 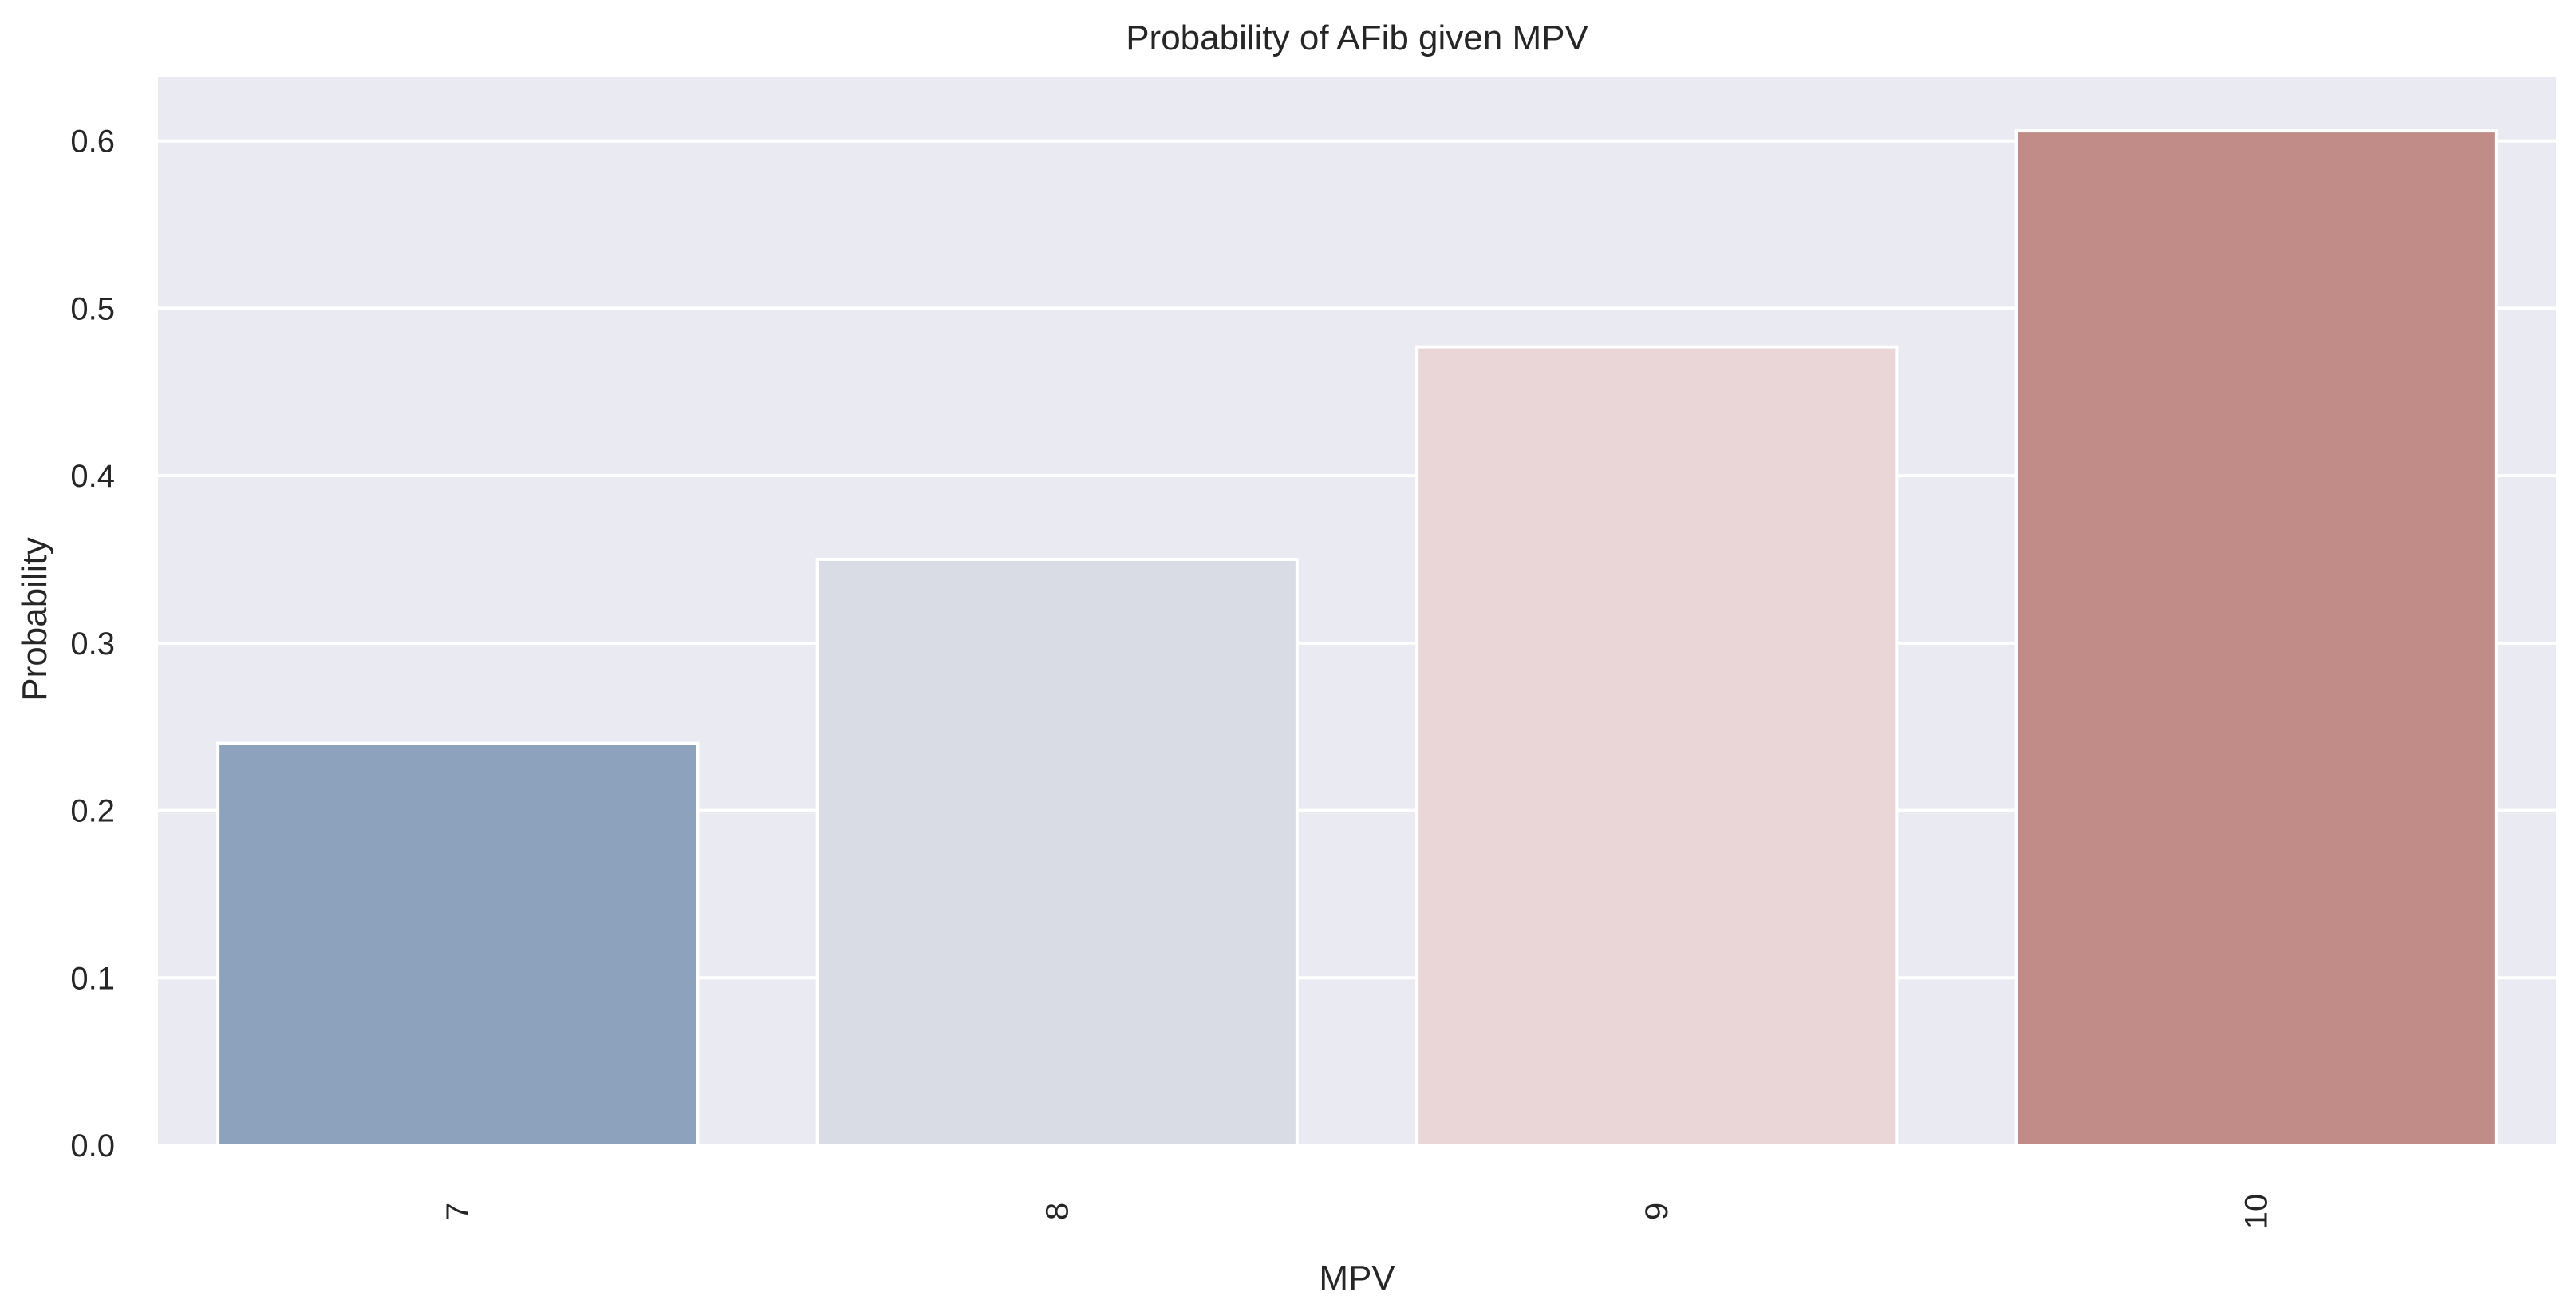 What do you see at coordinates (93, 476) in the screenshot?
I see `y-tick-label: 0.4` at bounding box center [93, 476].